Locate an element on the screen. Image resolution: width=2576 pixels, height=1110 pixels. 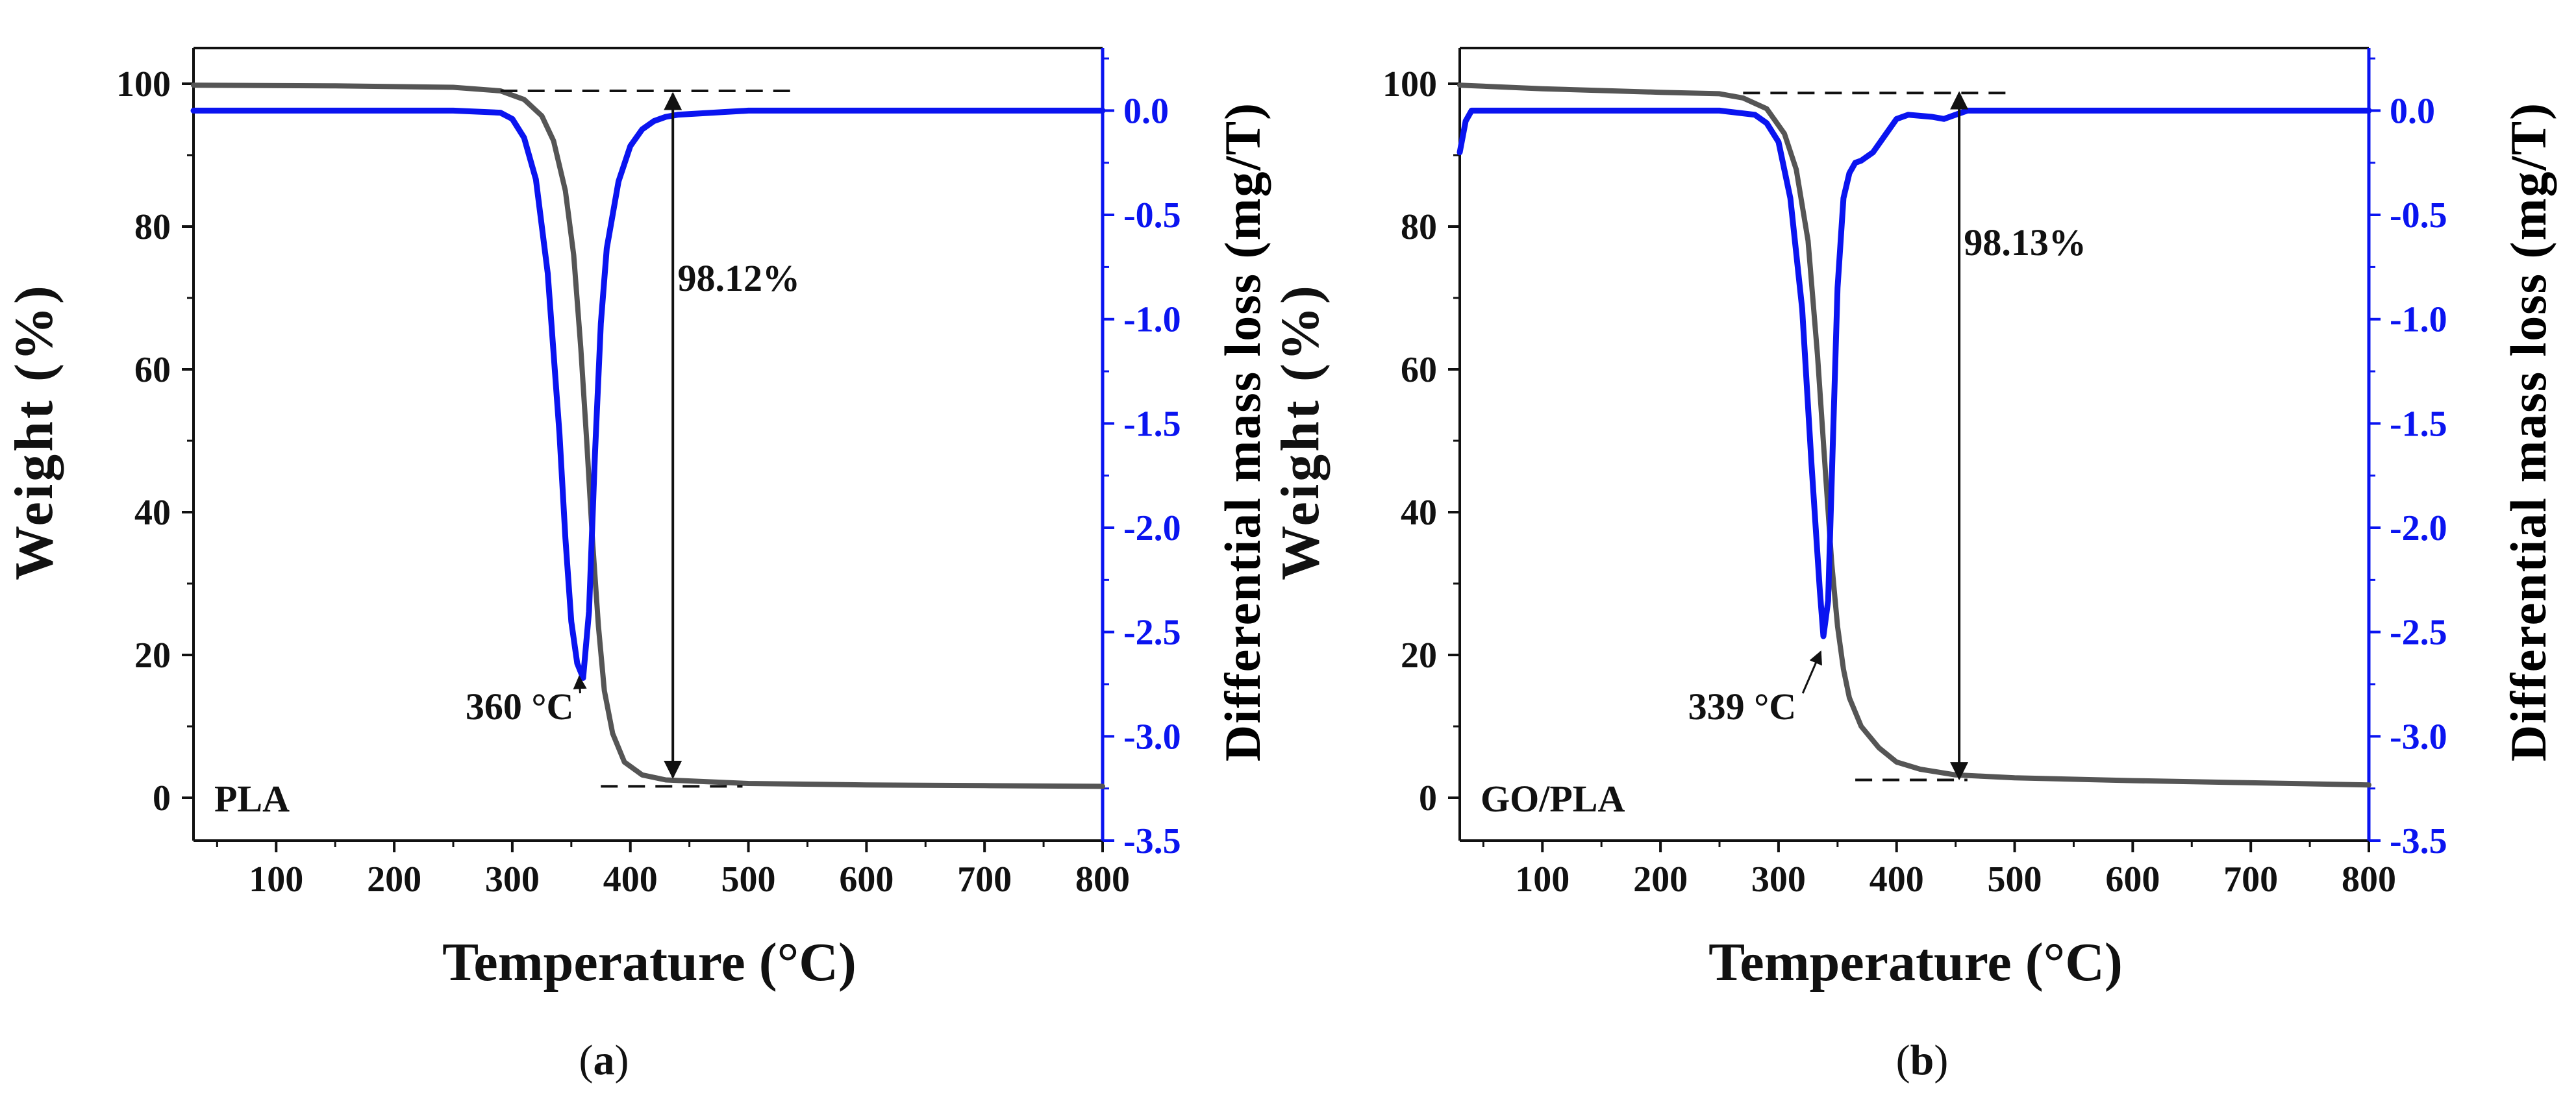
panel-label: PLA is located at coordinates (252, 799).